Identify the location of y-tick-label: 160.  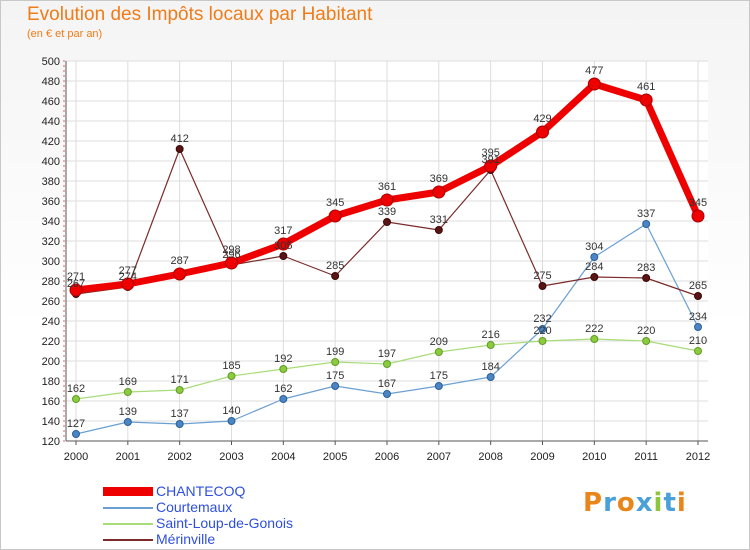
(51, 402).